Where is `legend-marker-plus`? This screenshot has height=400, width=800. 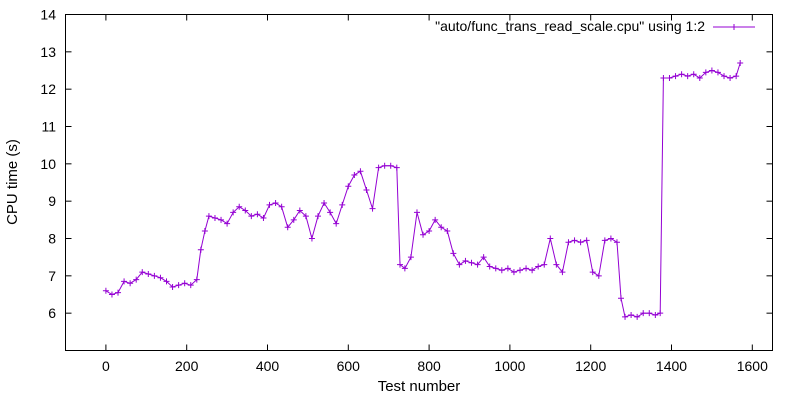
legend-marker-plus is located at coordinates (734, 27).